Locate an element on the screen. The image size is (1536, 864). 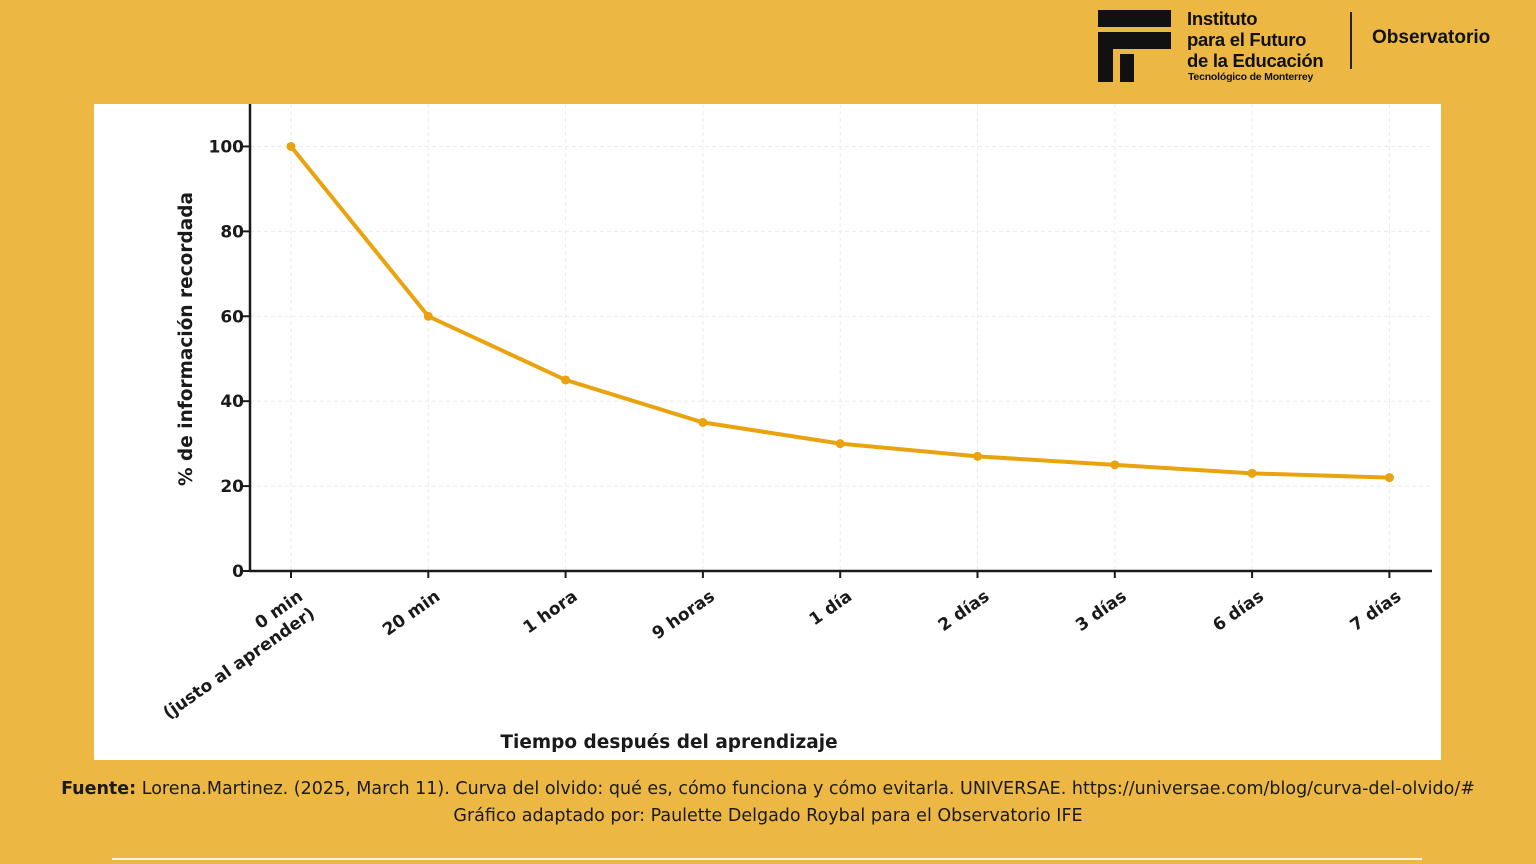
x-axis-title: Tiempo después del aprendizaje is located at coordinates (668, 742).